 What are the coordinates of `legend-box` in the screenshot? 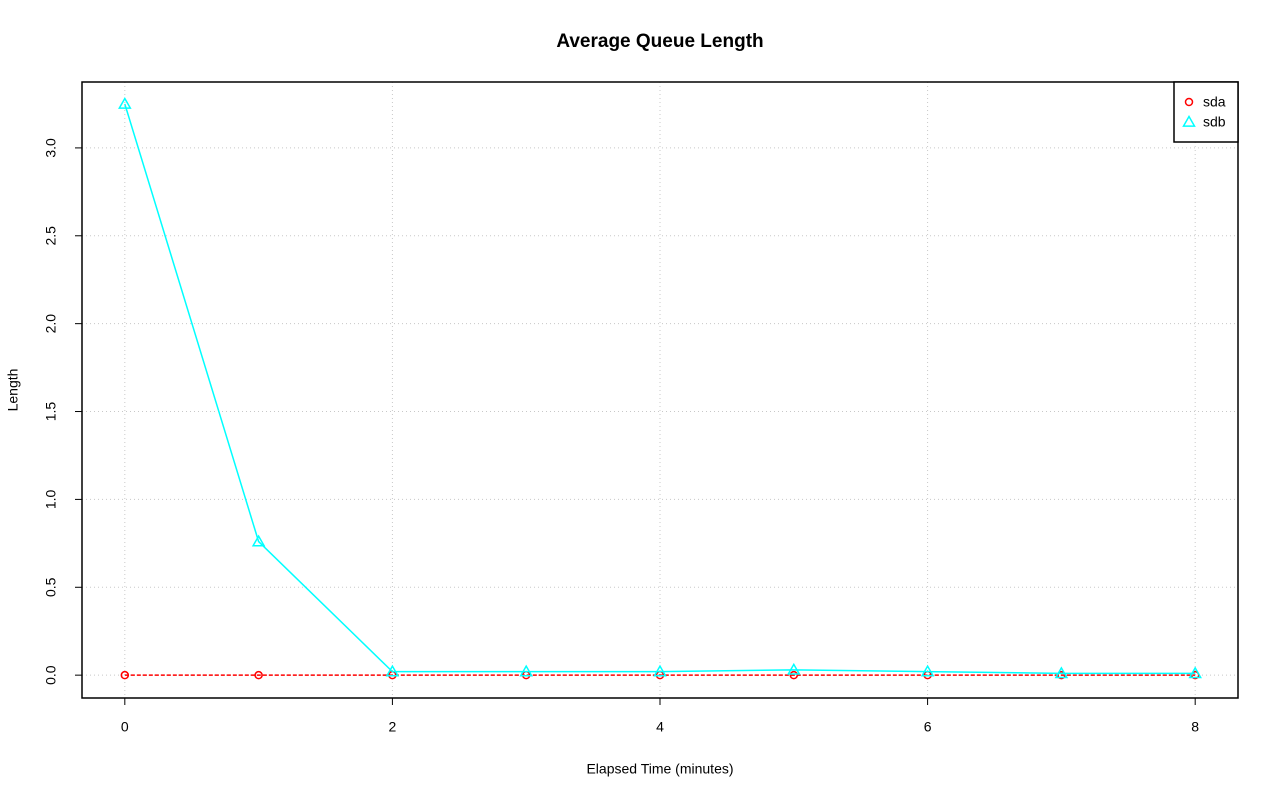 It's located at (1206, 112).